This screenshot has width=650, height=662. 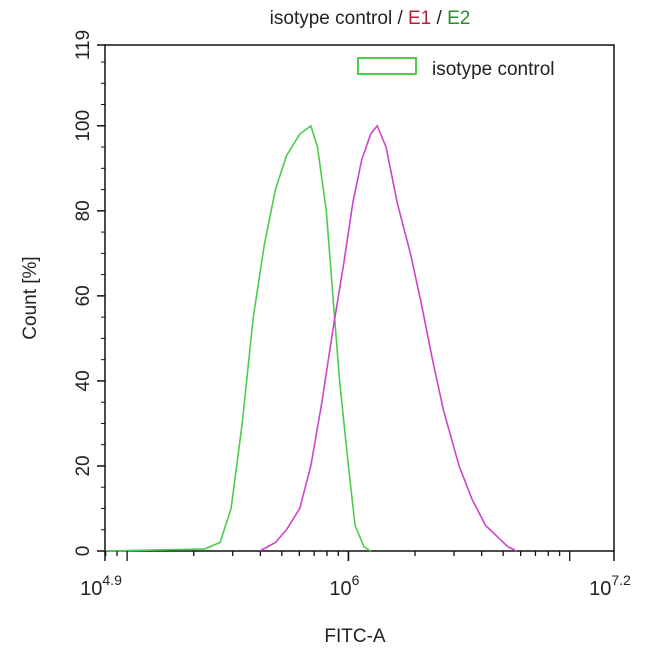 What do you see at coordinates (439, 18) in the screenshot?
I see `title-part: /` at bounding box center [439, 18].